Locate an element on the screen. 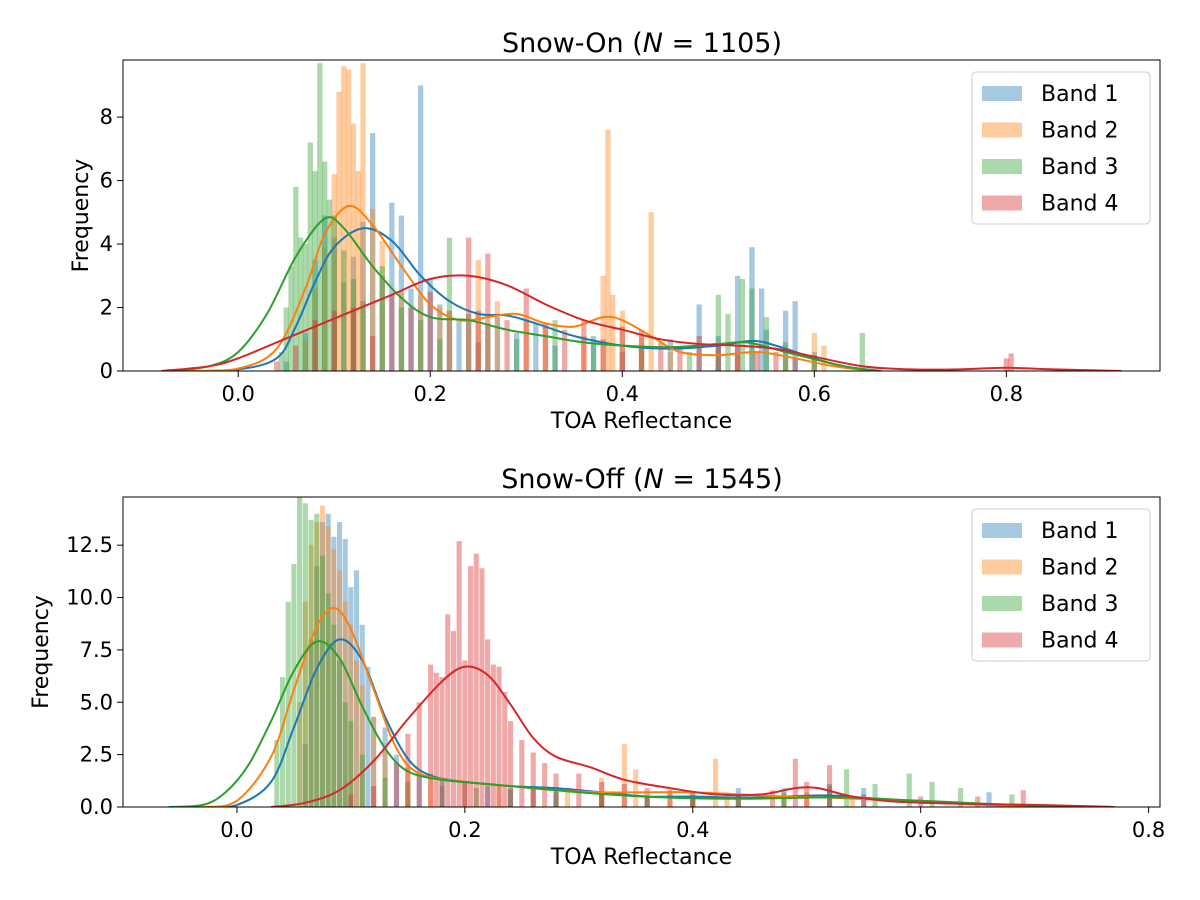 This screenshot has width=1200, height=900. legend-box is located at coordinates (1061, 148).